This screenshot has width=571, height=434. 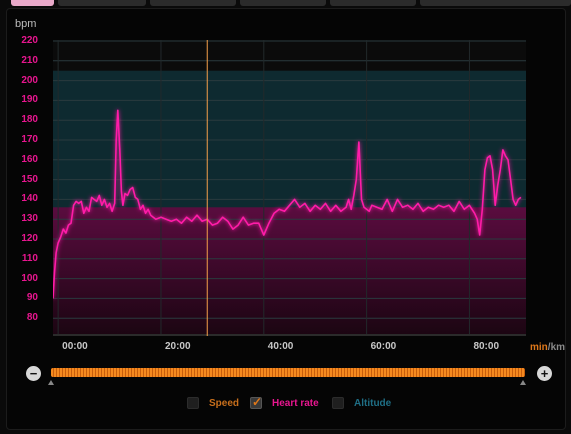 I want to click on y-tick-label: 200, so click(x=29, y=80).